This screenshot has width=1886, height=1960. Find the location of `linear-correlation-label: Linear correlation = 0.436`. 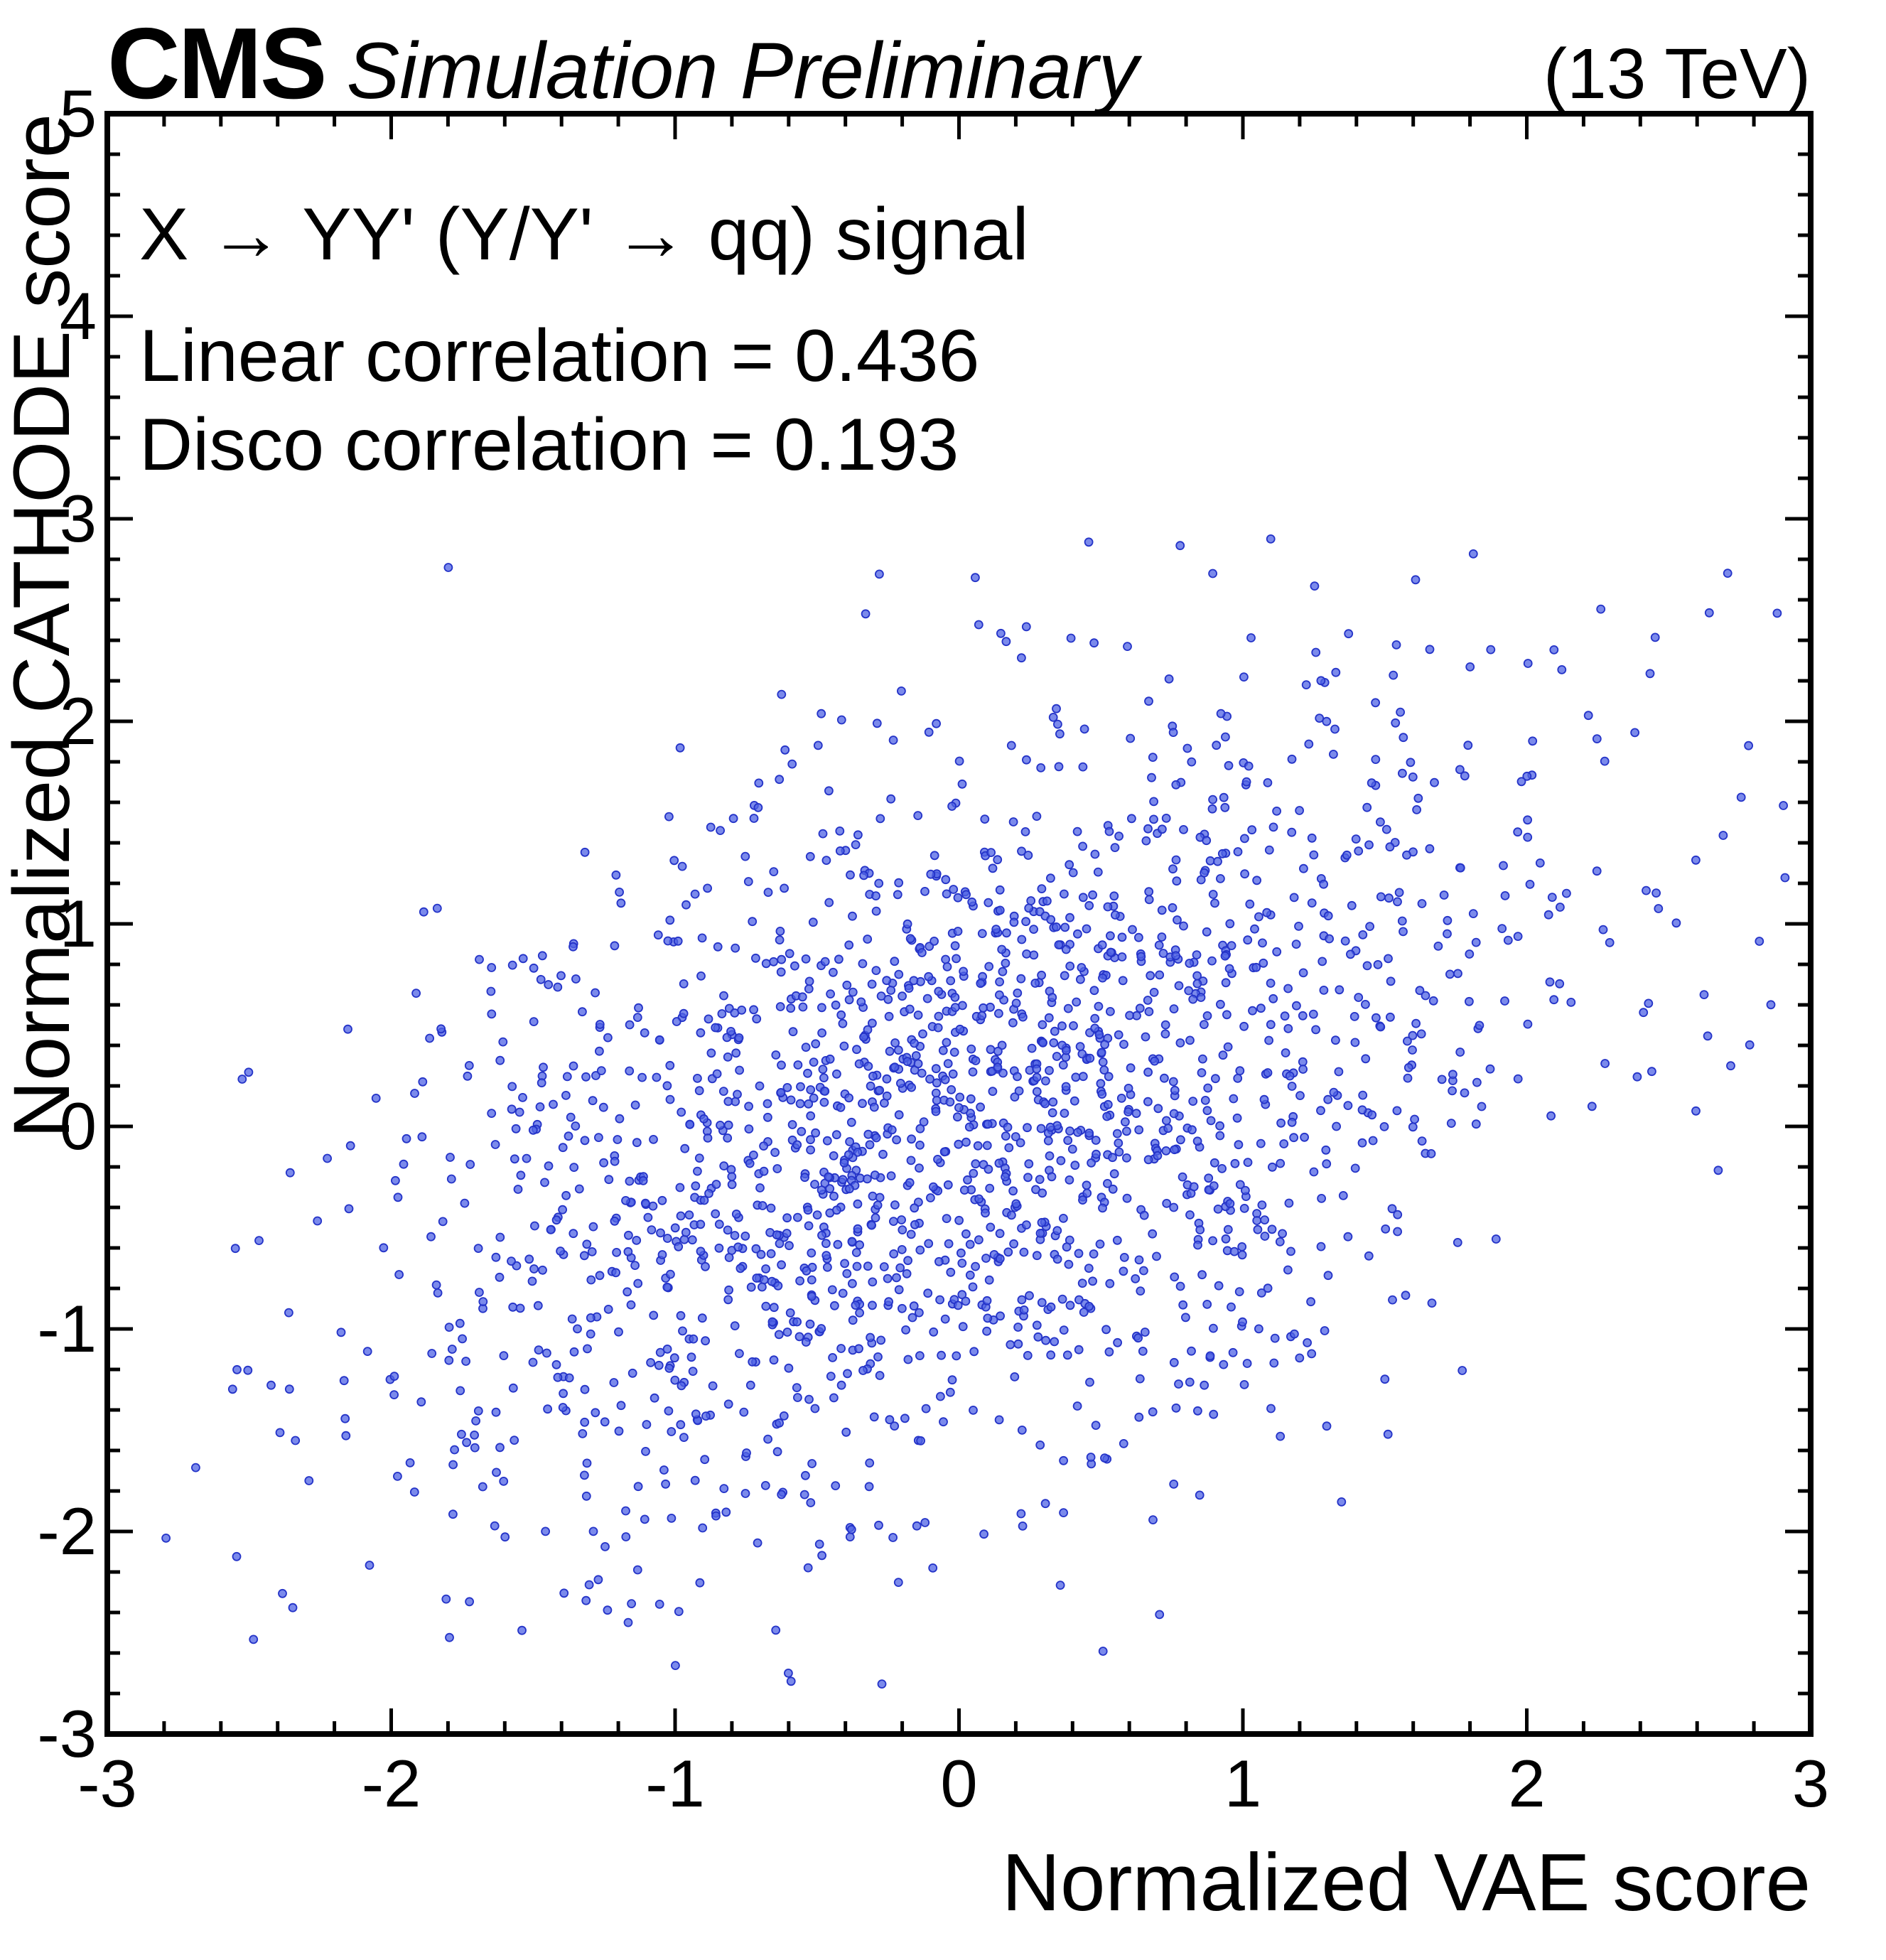

linear-correlation-label: Linear correlation = 0.436 is located at coordinates (559, 356).